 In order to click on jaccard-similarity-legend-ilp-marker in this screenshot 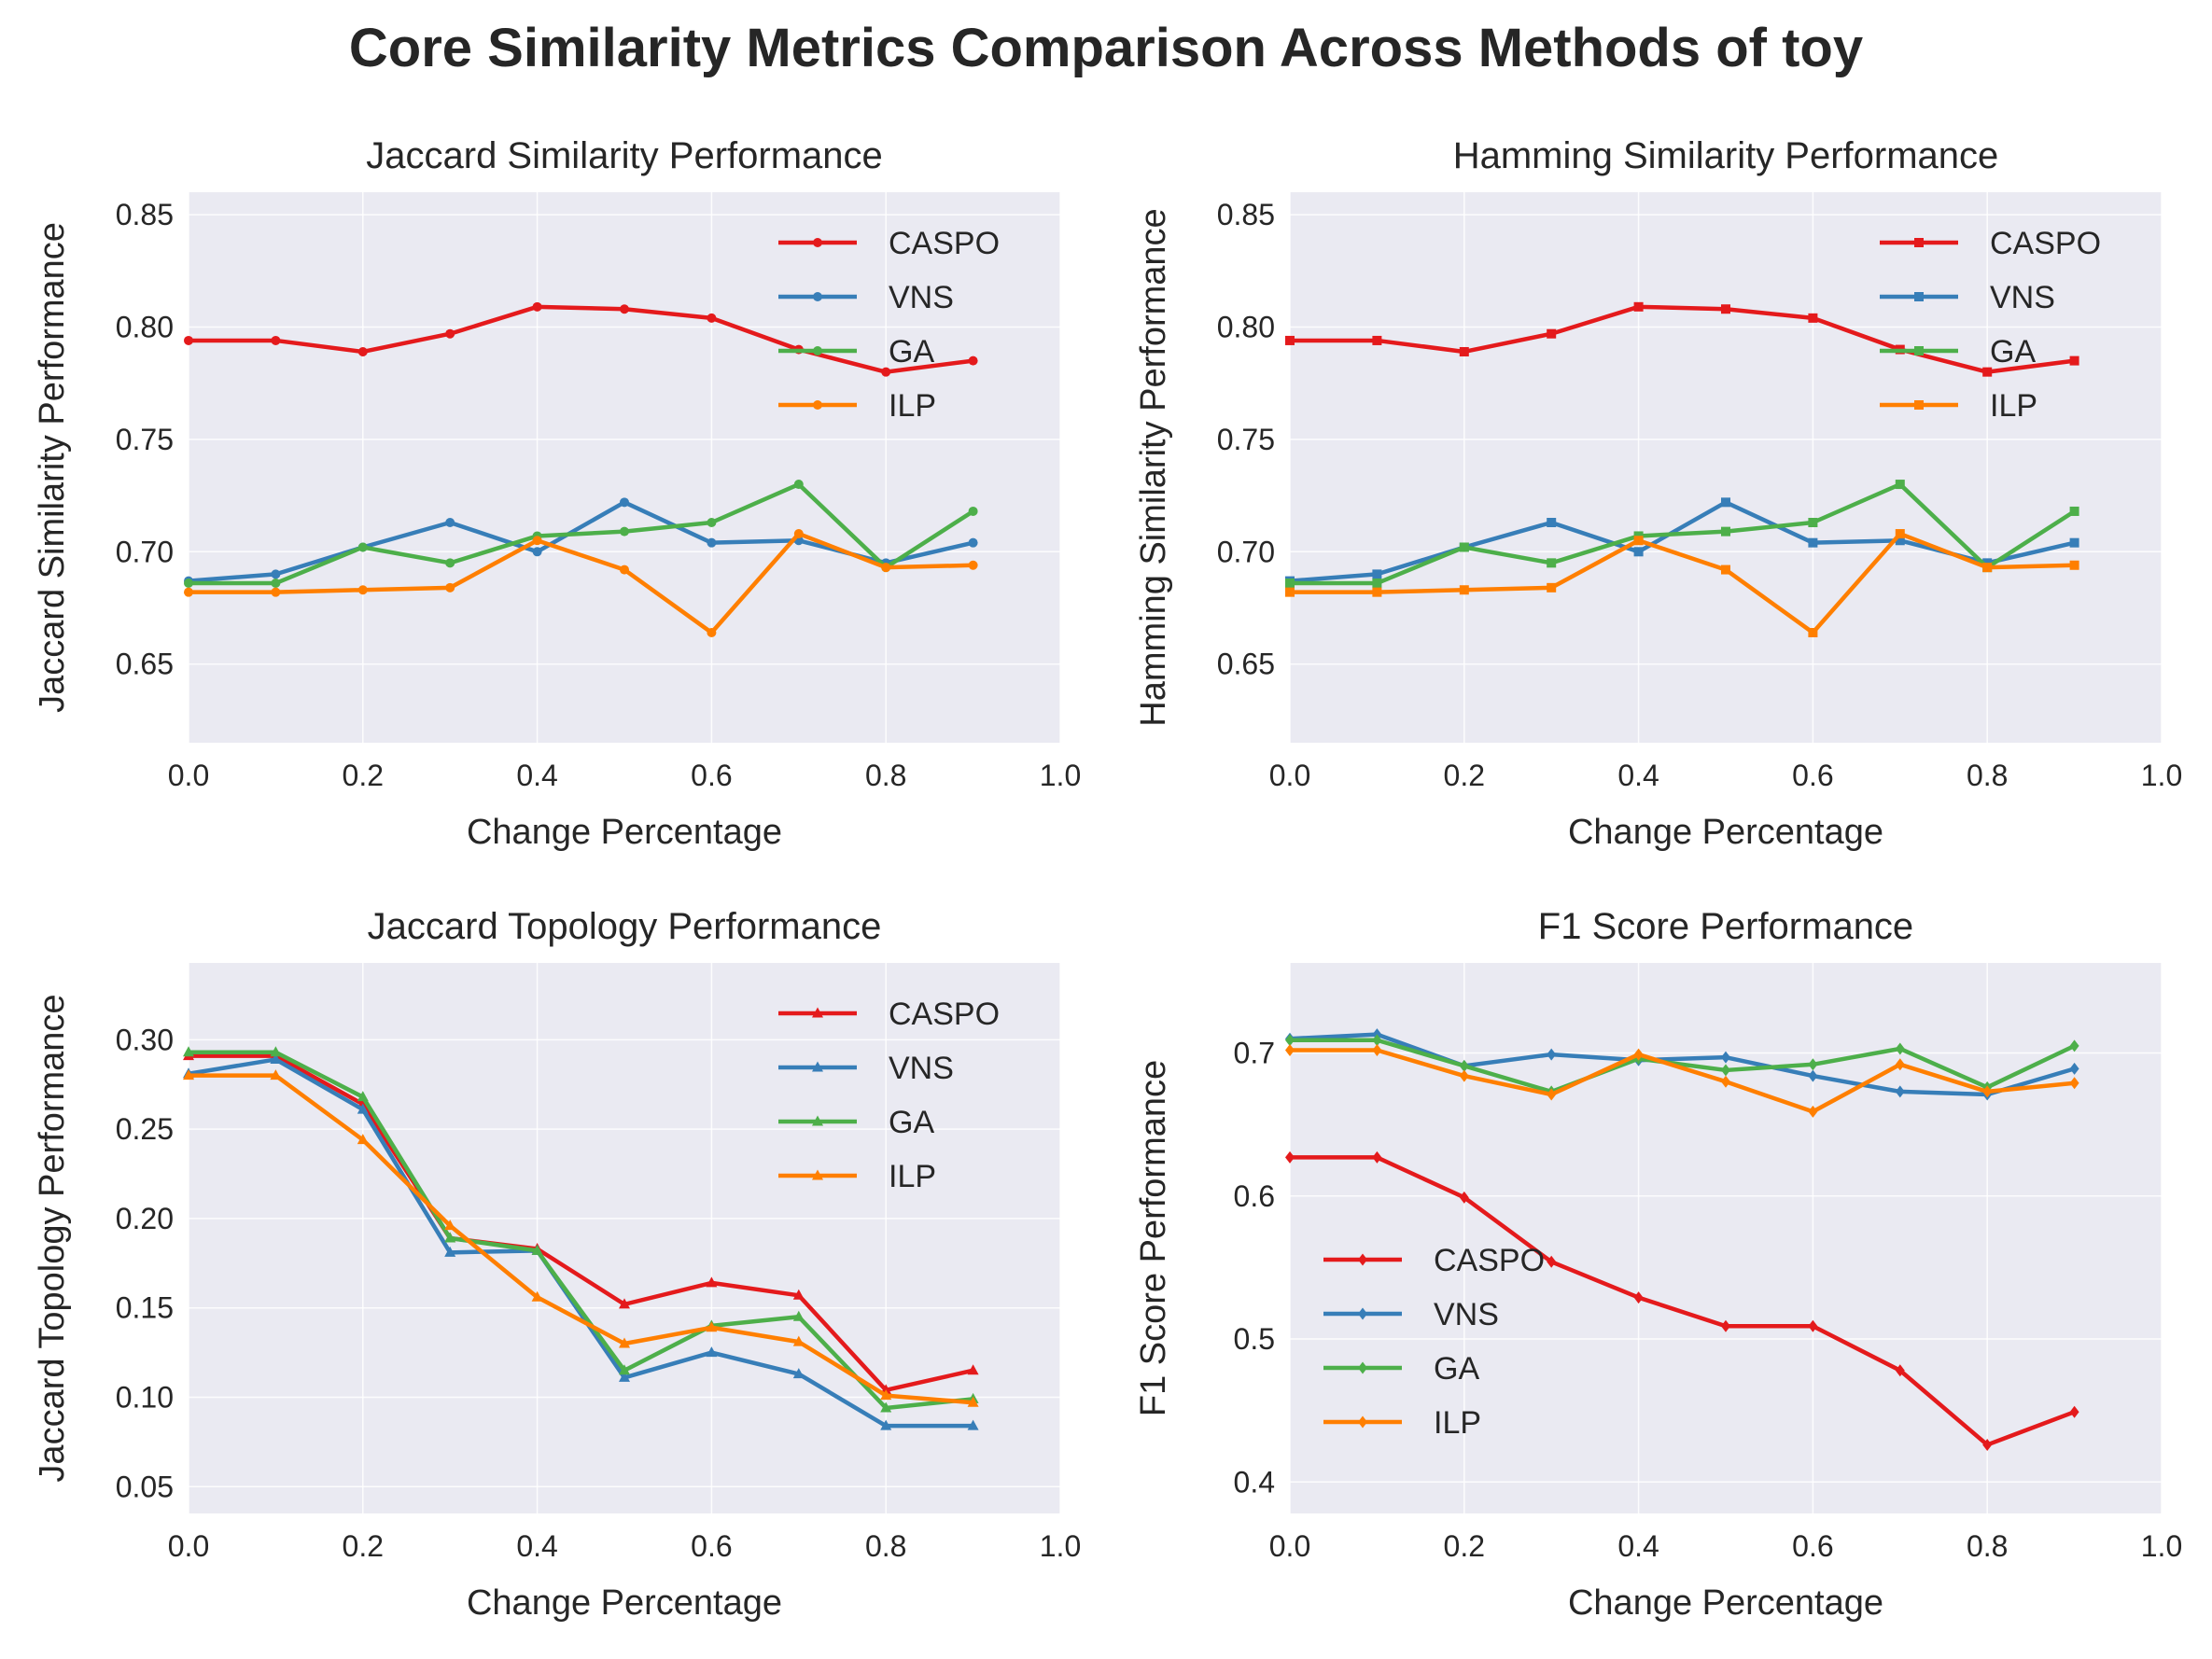, I will do `click(817, 405)`.